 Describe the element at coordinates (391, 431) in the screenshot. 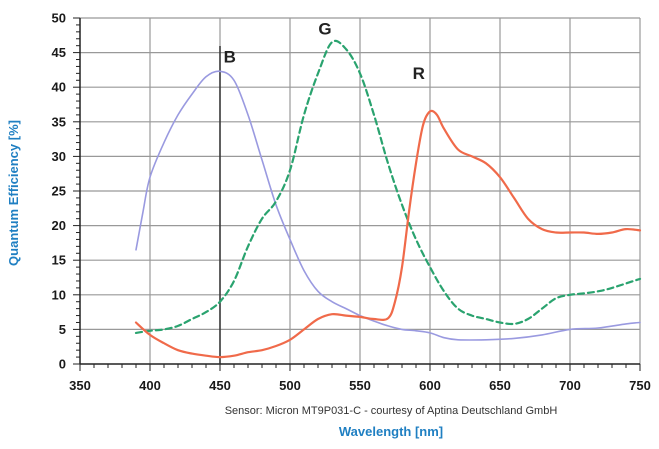

I see `x-axis-title: Wavelength [nm]` at that location.